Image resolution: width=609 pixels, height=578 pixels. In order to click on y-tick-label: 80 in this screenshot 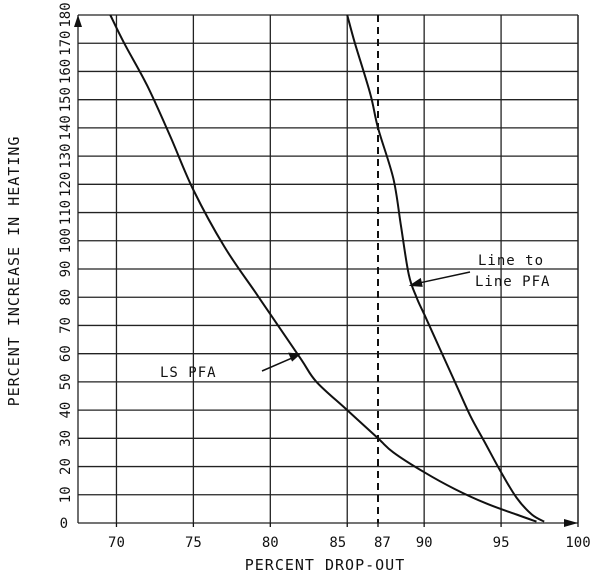, I will do `click(66, 297)`.